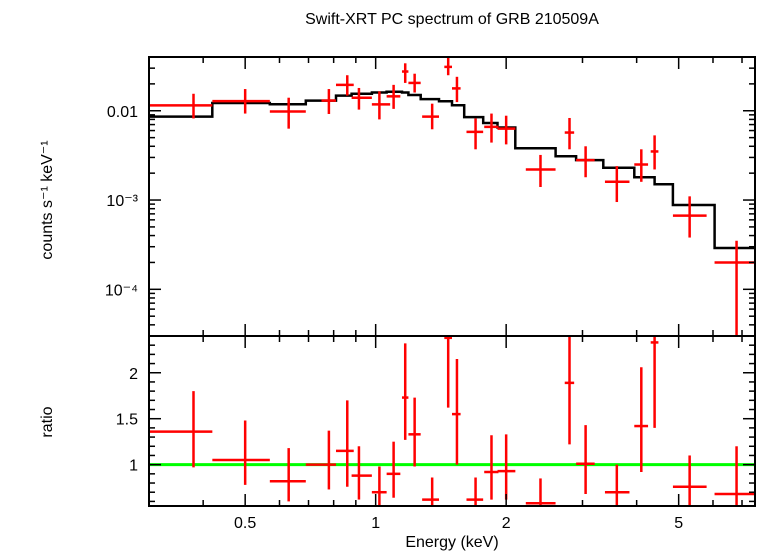 The image size is (758, 556). Describe the element at coordinates (452, 19) in the screenshot. I see `chart-title: Swift-XRT PC spectrum of GRB 210509A` at that location.